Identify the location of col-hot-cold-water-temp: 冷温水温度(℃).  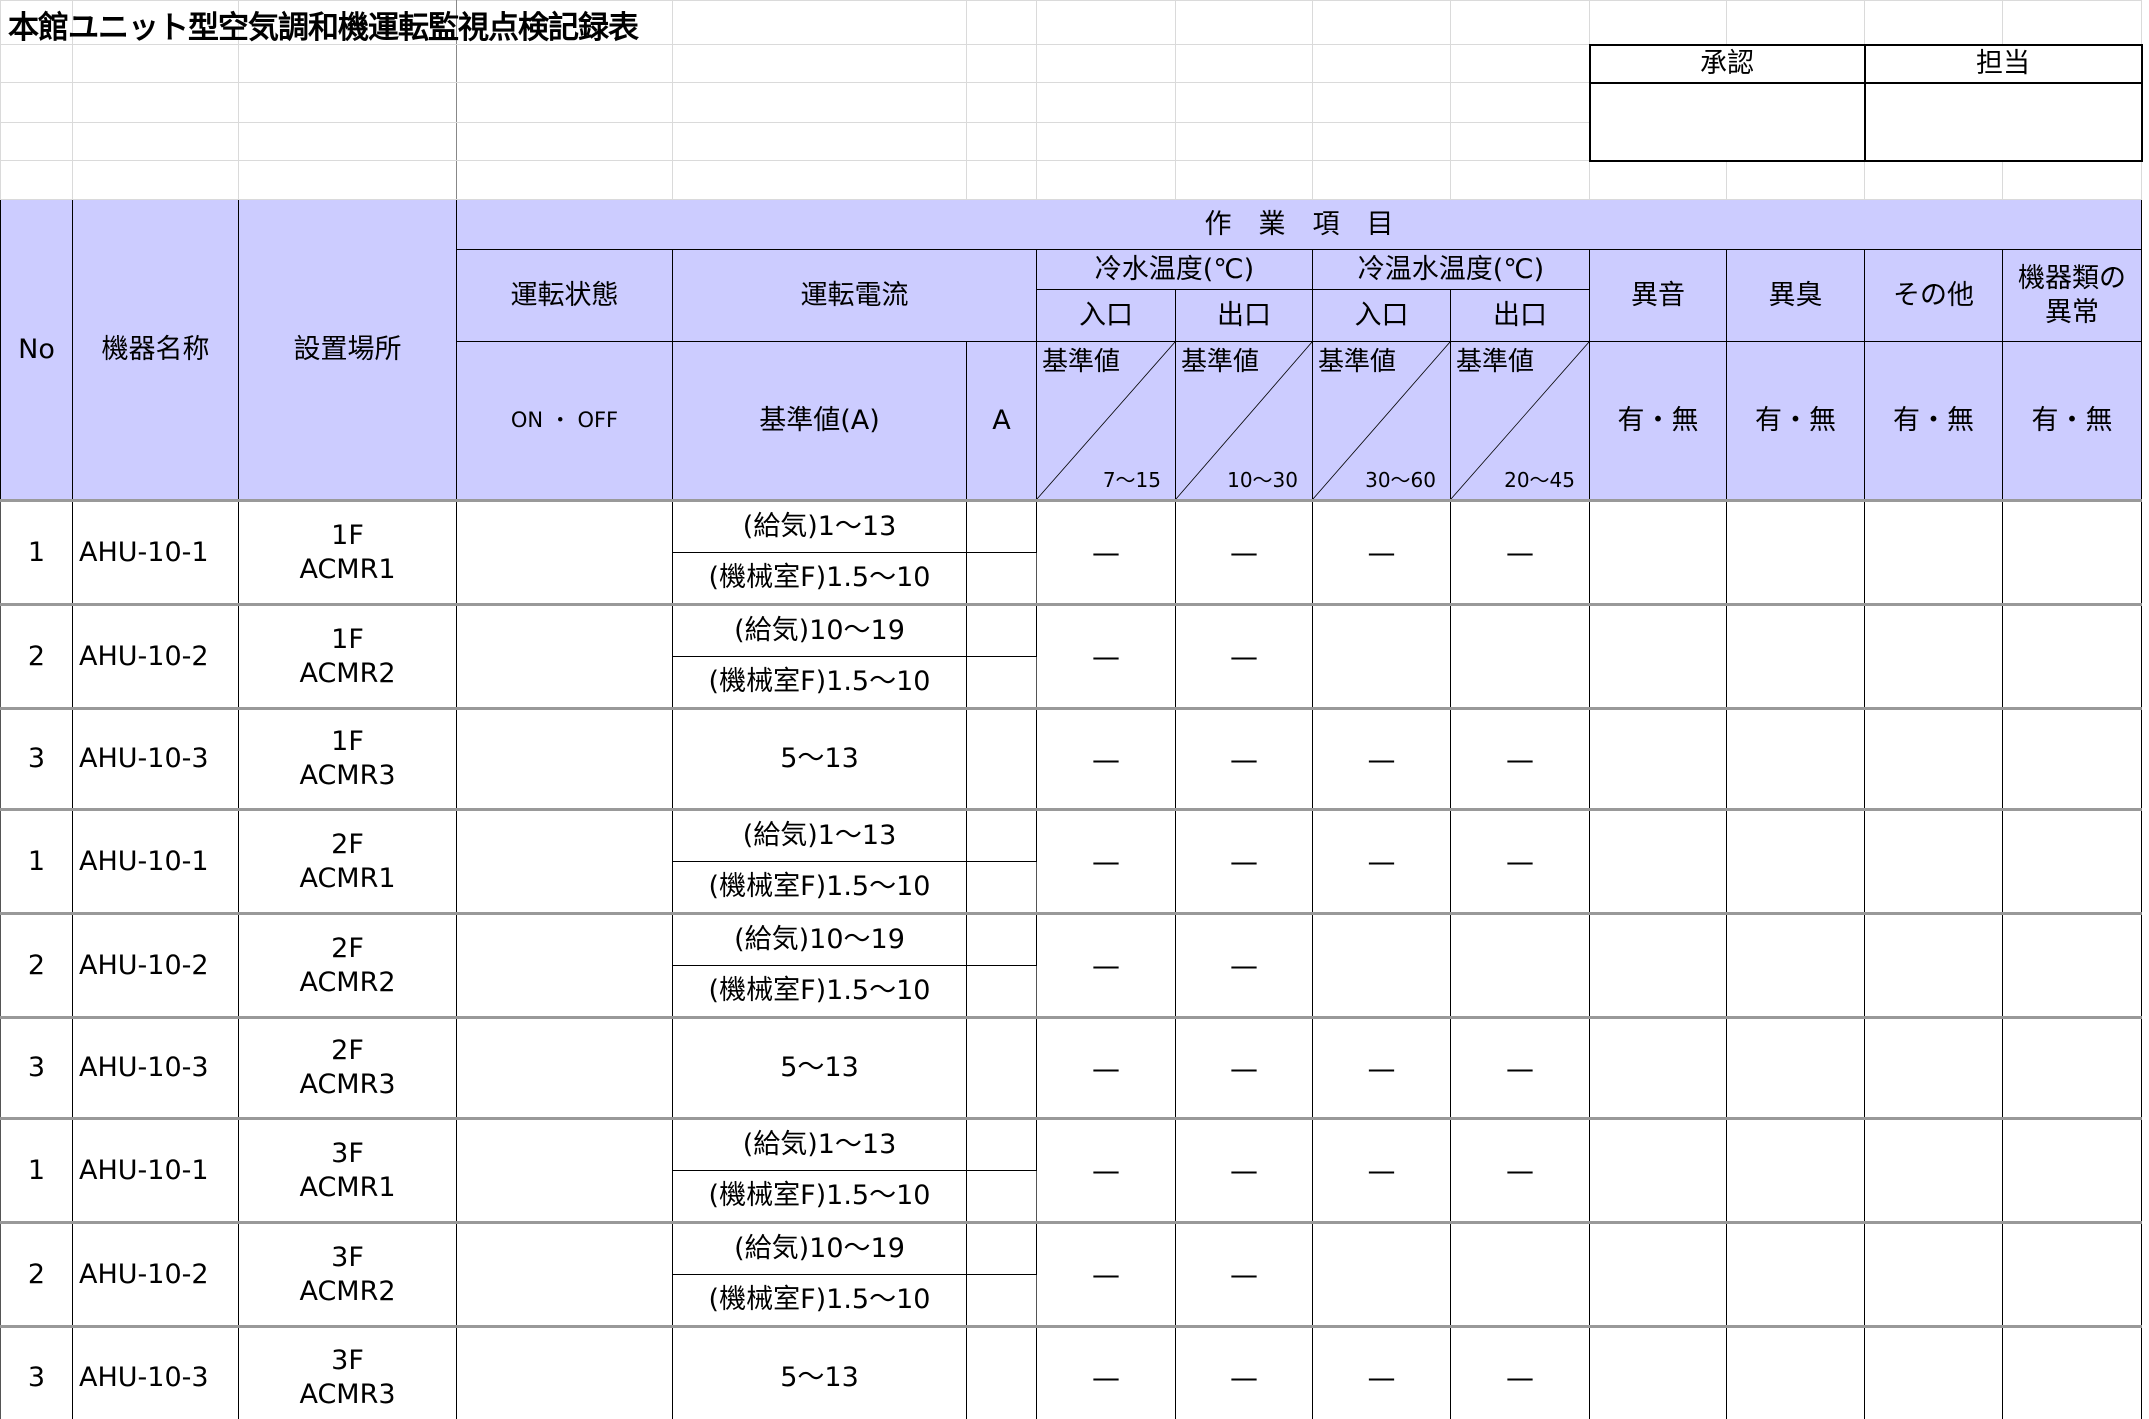
(1451, 269).